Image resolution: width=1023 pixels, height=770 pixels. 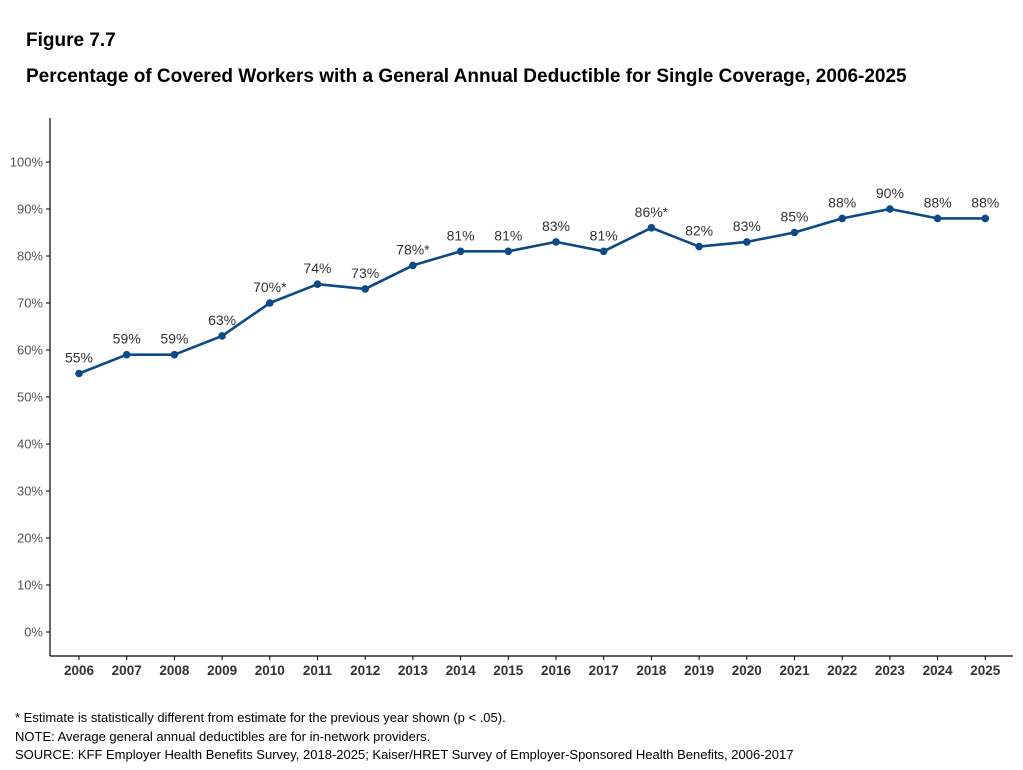 I want to click on x-tick-label: 2006, so click(x=79, y=670).